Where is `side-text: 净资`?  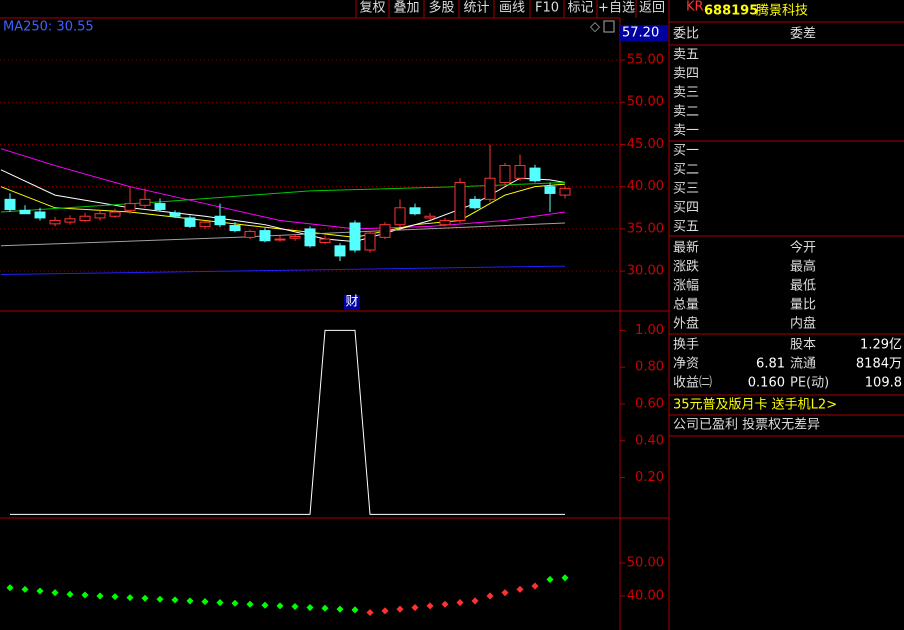 side-text: 净资 is located at coordinates (686, 364).